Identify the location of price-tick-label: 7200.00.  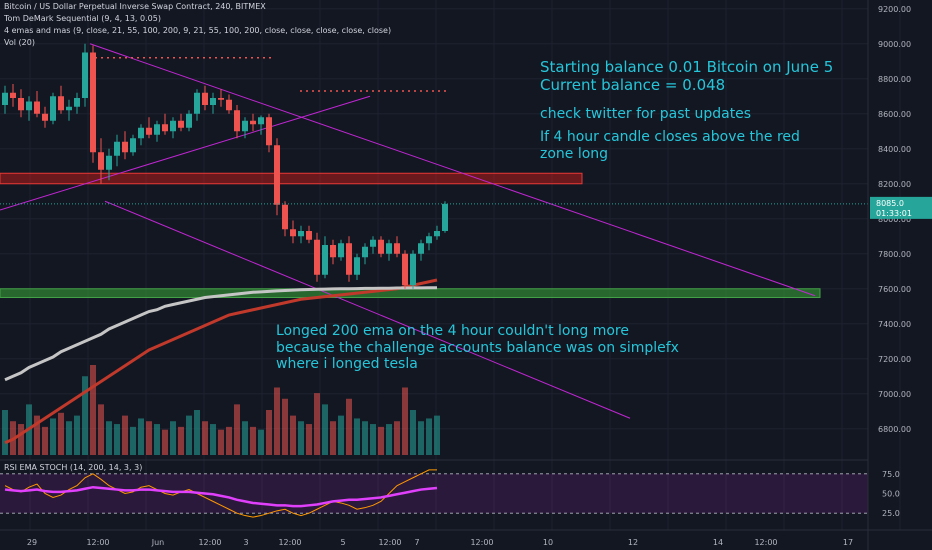
(894, 359).